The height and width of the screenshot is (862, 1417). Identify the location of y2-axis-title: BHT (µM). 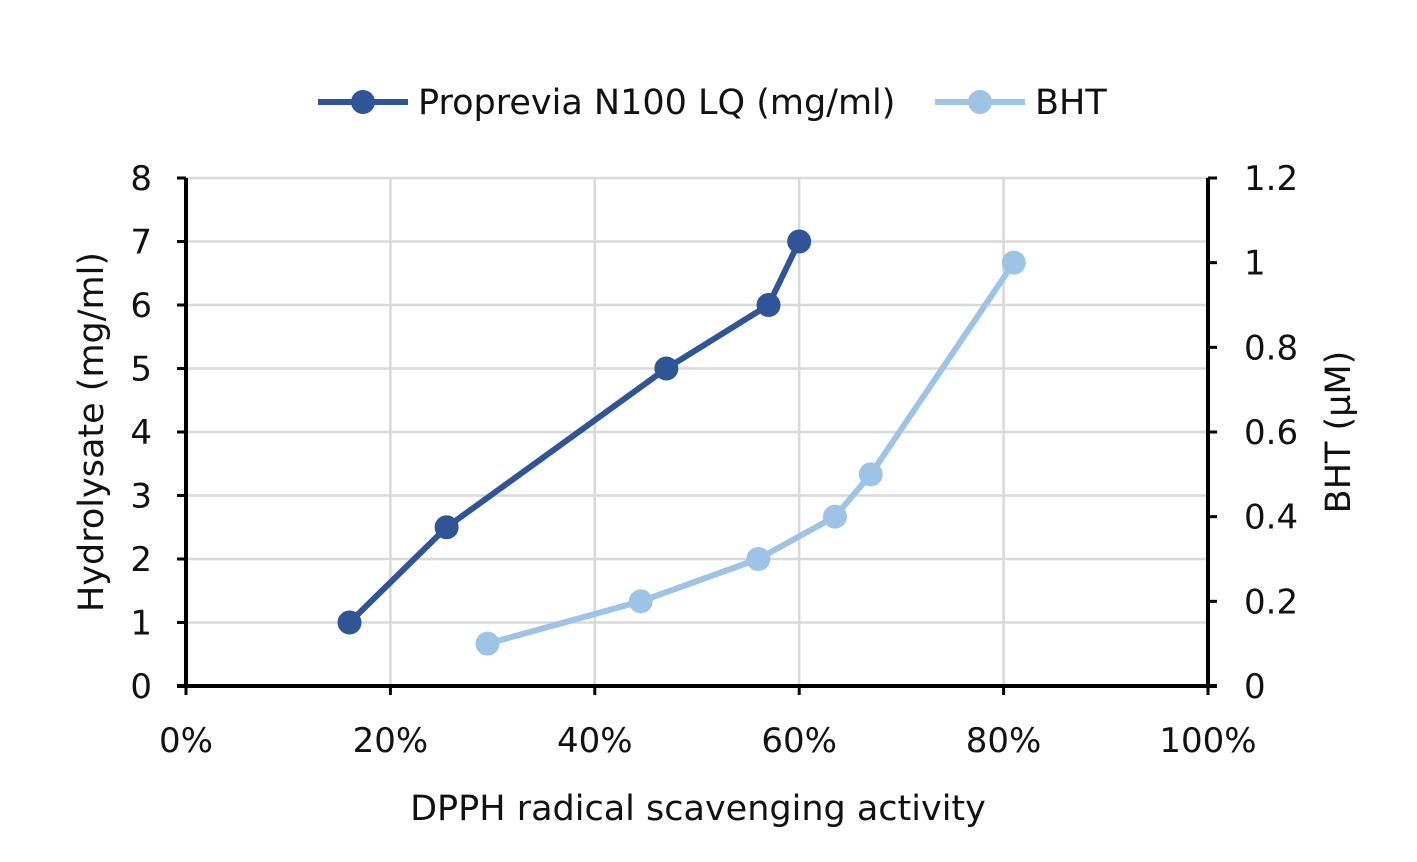
(1339, 432).